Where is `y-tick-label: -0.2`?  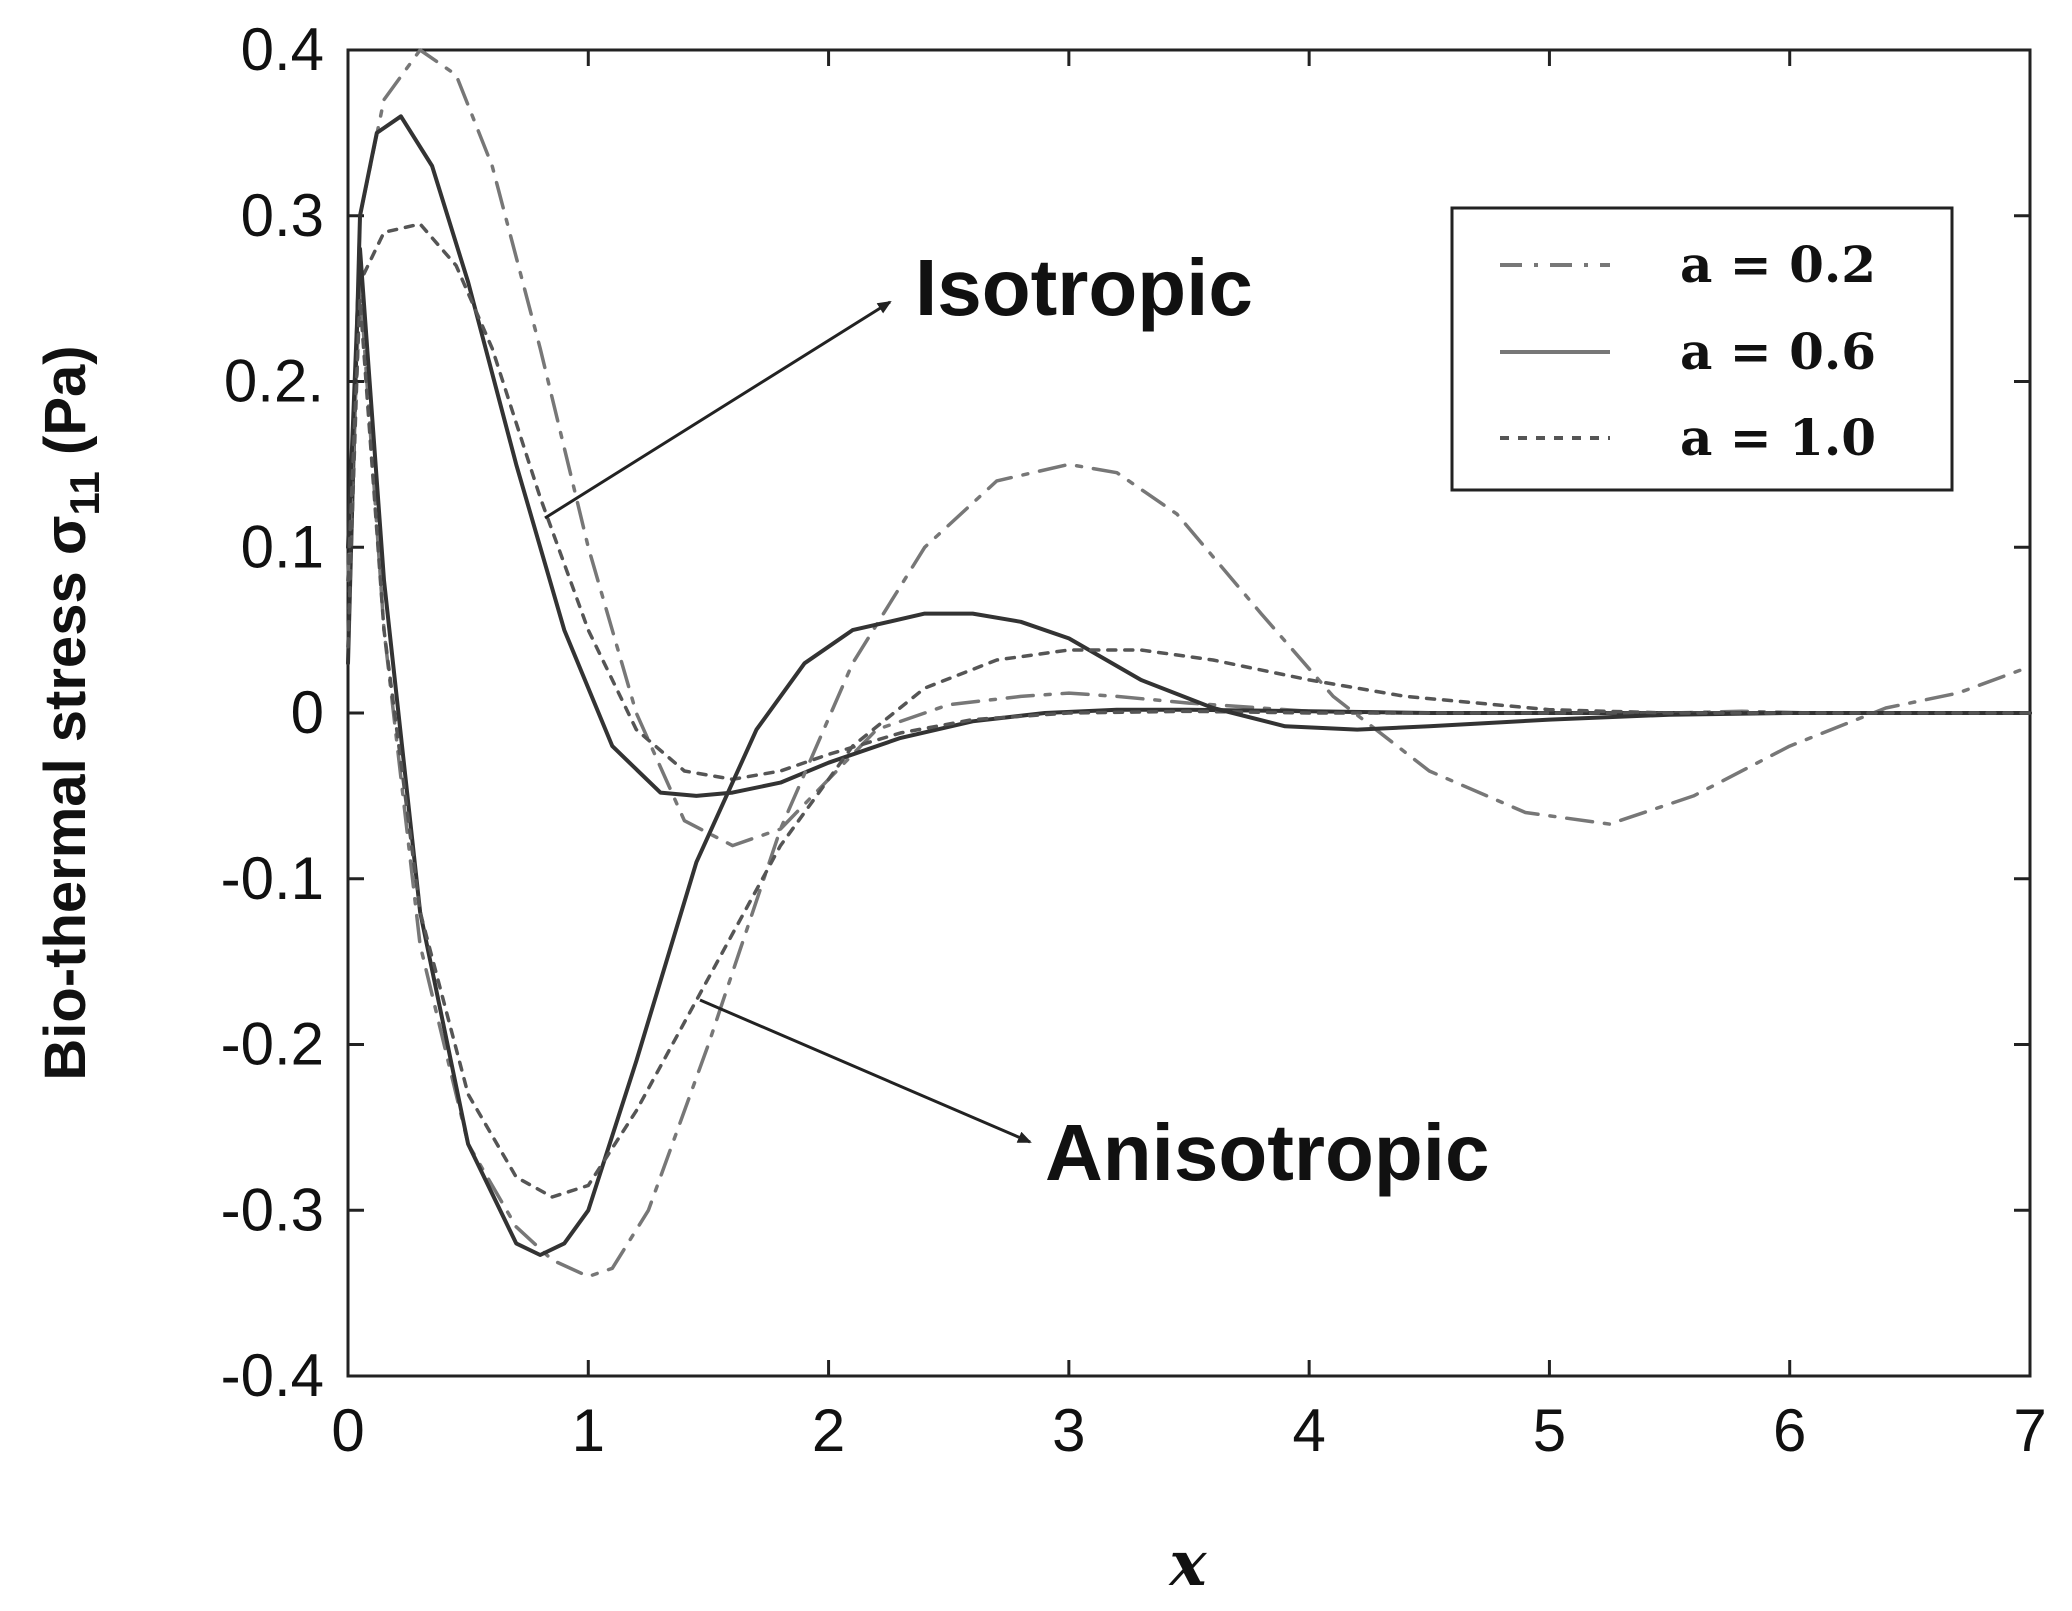 y-tick-label: -0.2 is located at coordinates (272, 1044).